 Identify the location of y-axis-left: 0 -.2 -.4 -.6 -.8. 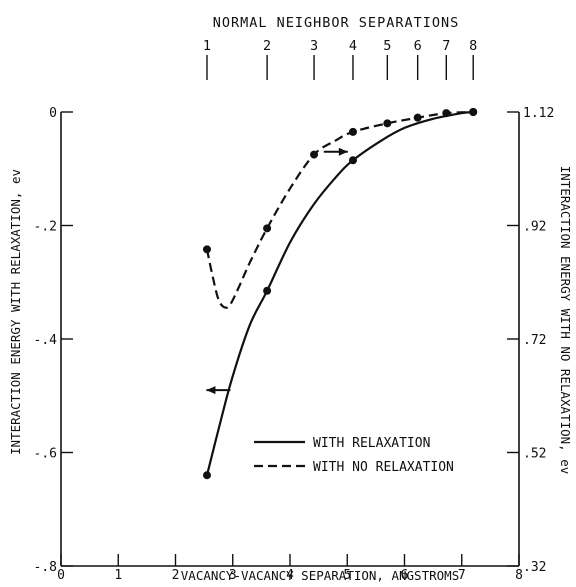
(53, 340).